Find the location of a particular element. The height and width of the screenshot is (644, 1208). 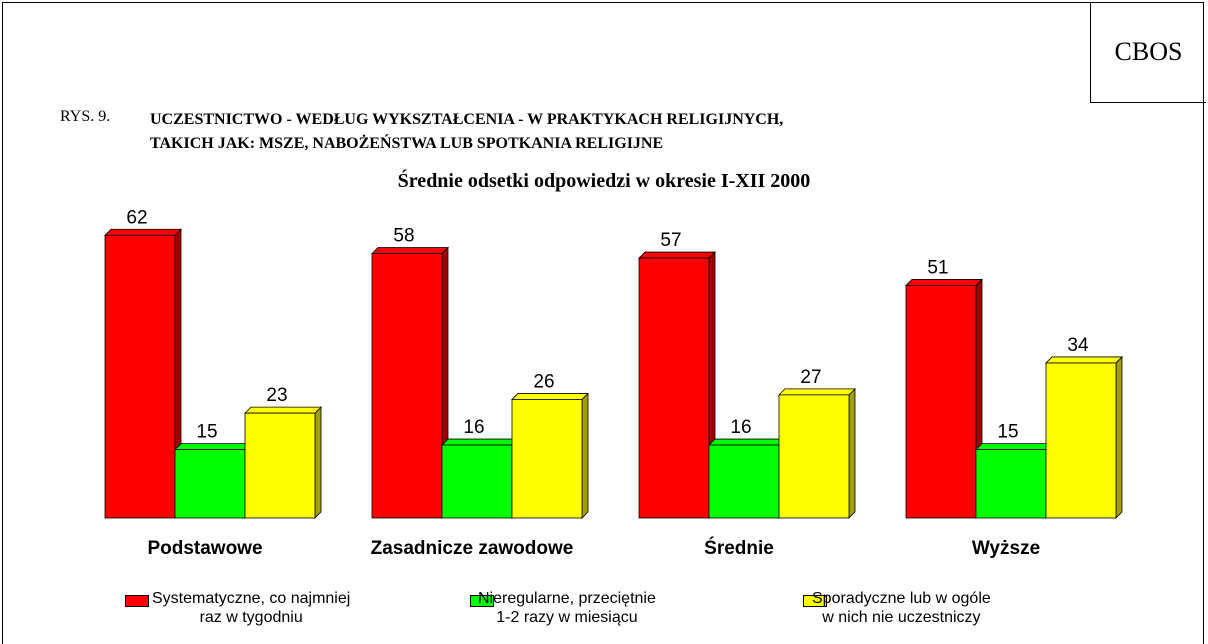

figure-label: RYS. 9. is located at coordinates (85, 116).